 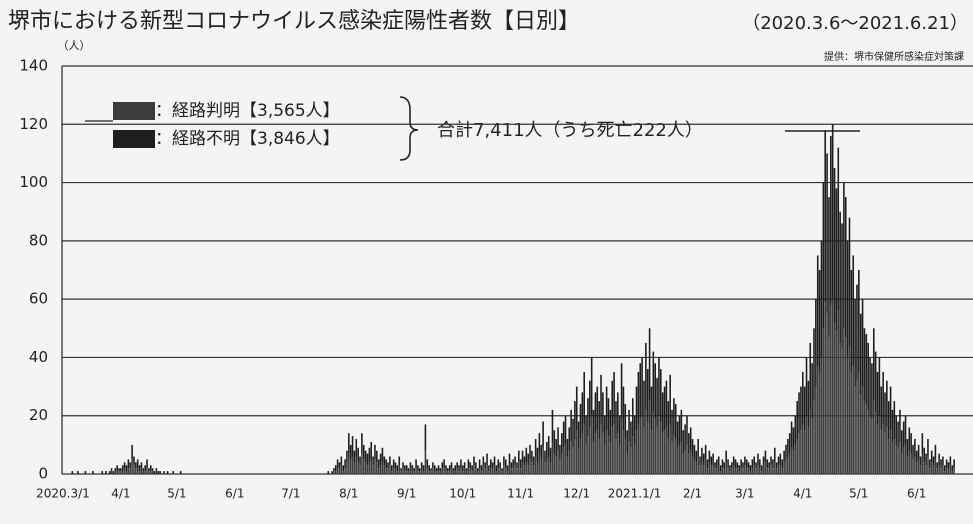 I want to click on legend-label: ：経路判明【3,565人】, so click(x=247, y=111).